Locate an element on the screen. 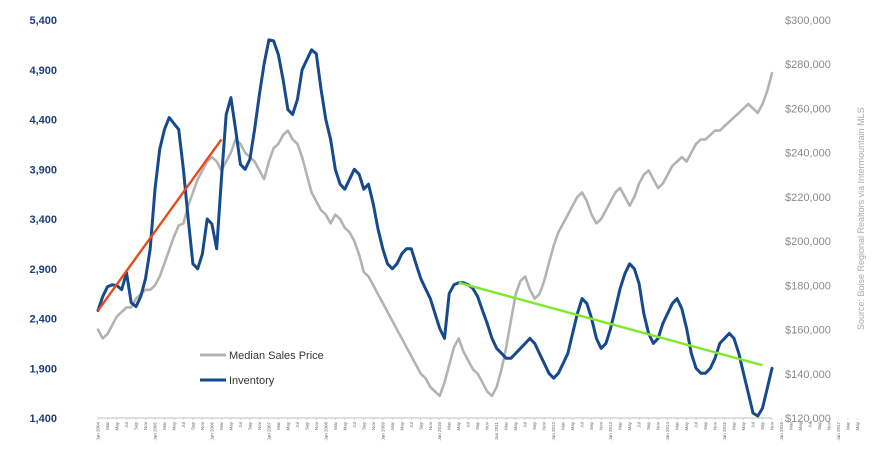  x-tick-label: Jan 2013 is located at coordinates (610, 431).